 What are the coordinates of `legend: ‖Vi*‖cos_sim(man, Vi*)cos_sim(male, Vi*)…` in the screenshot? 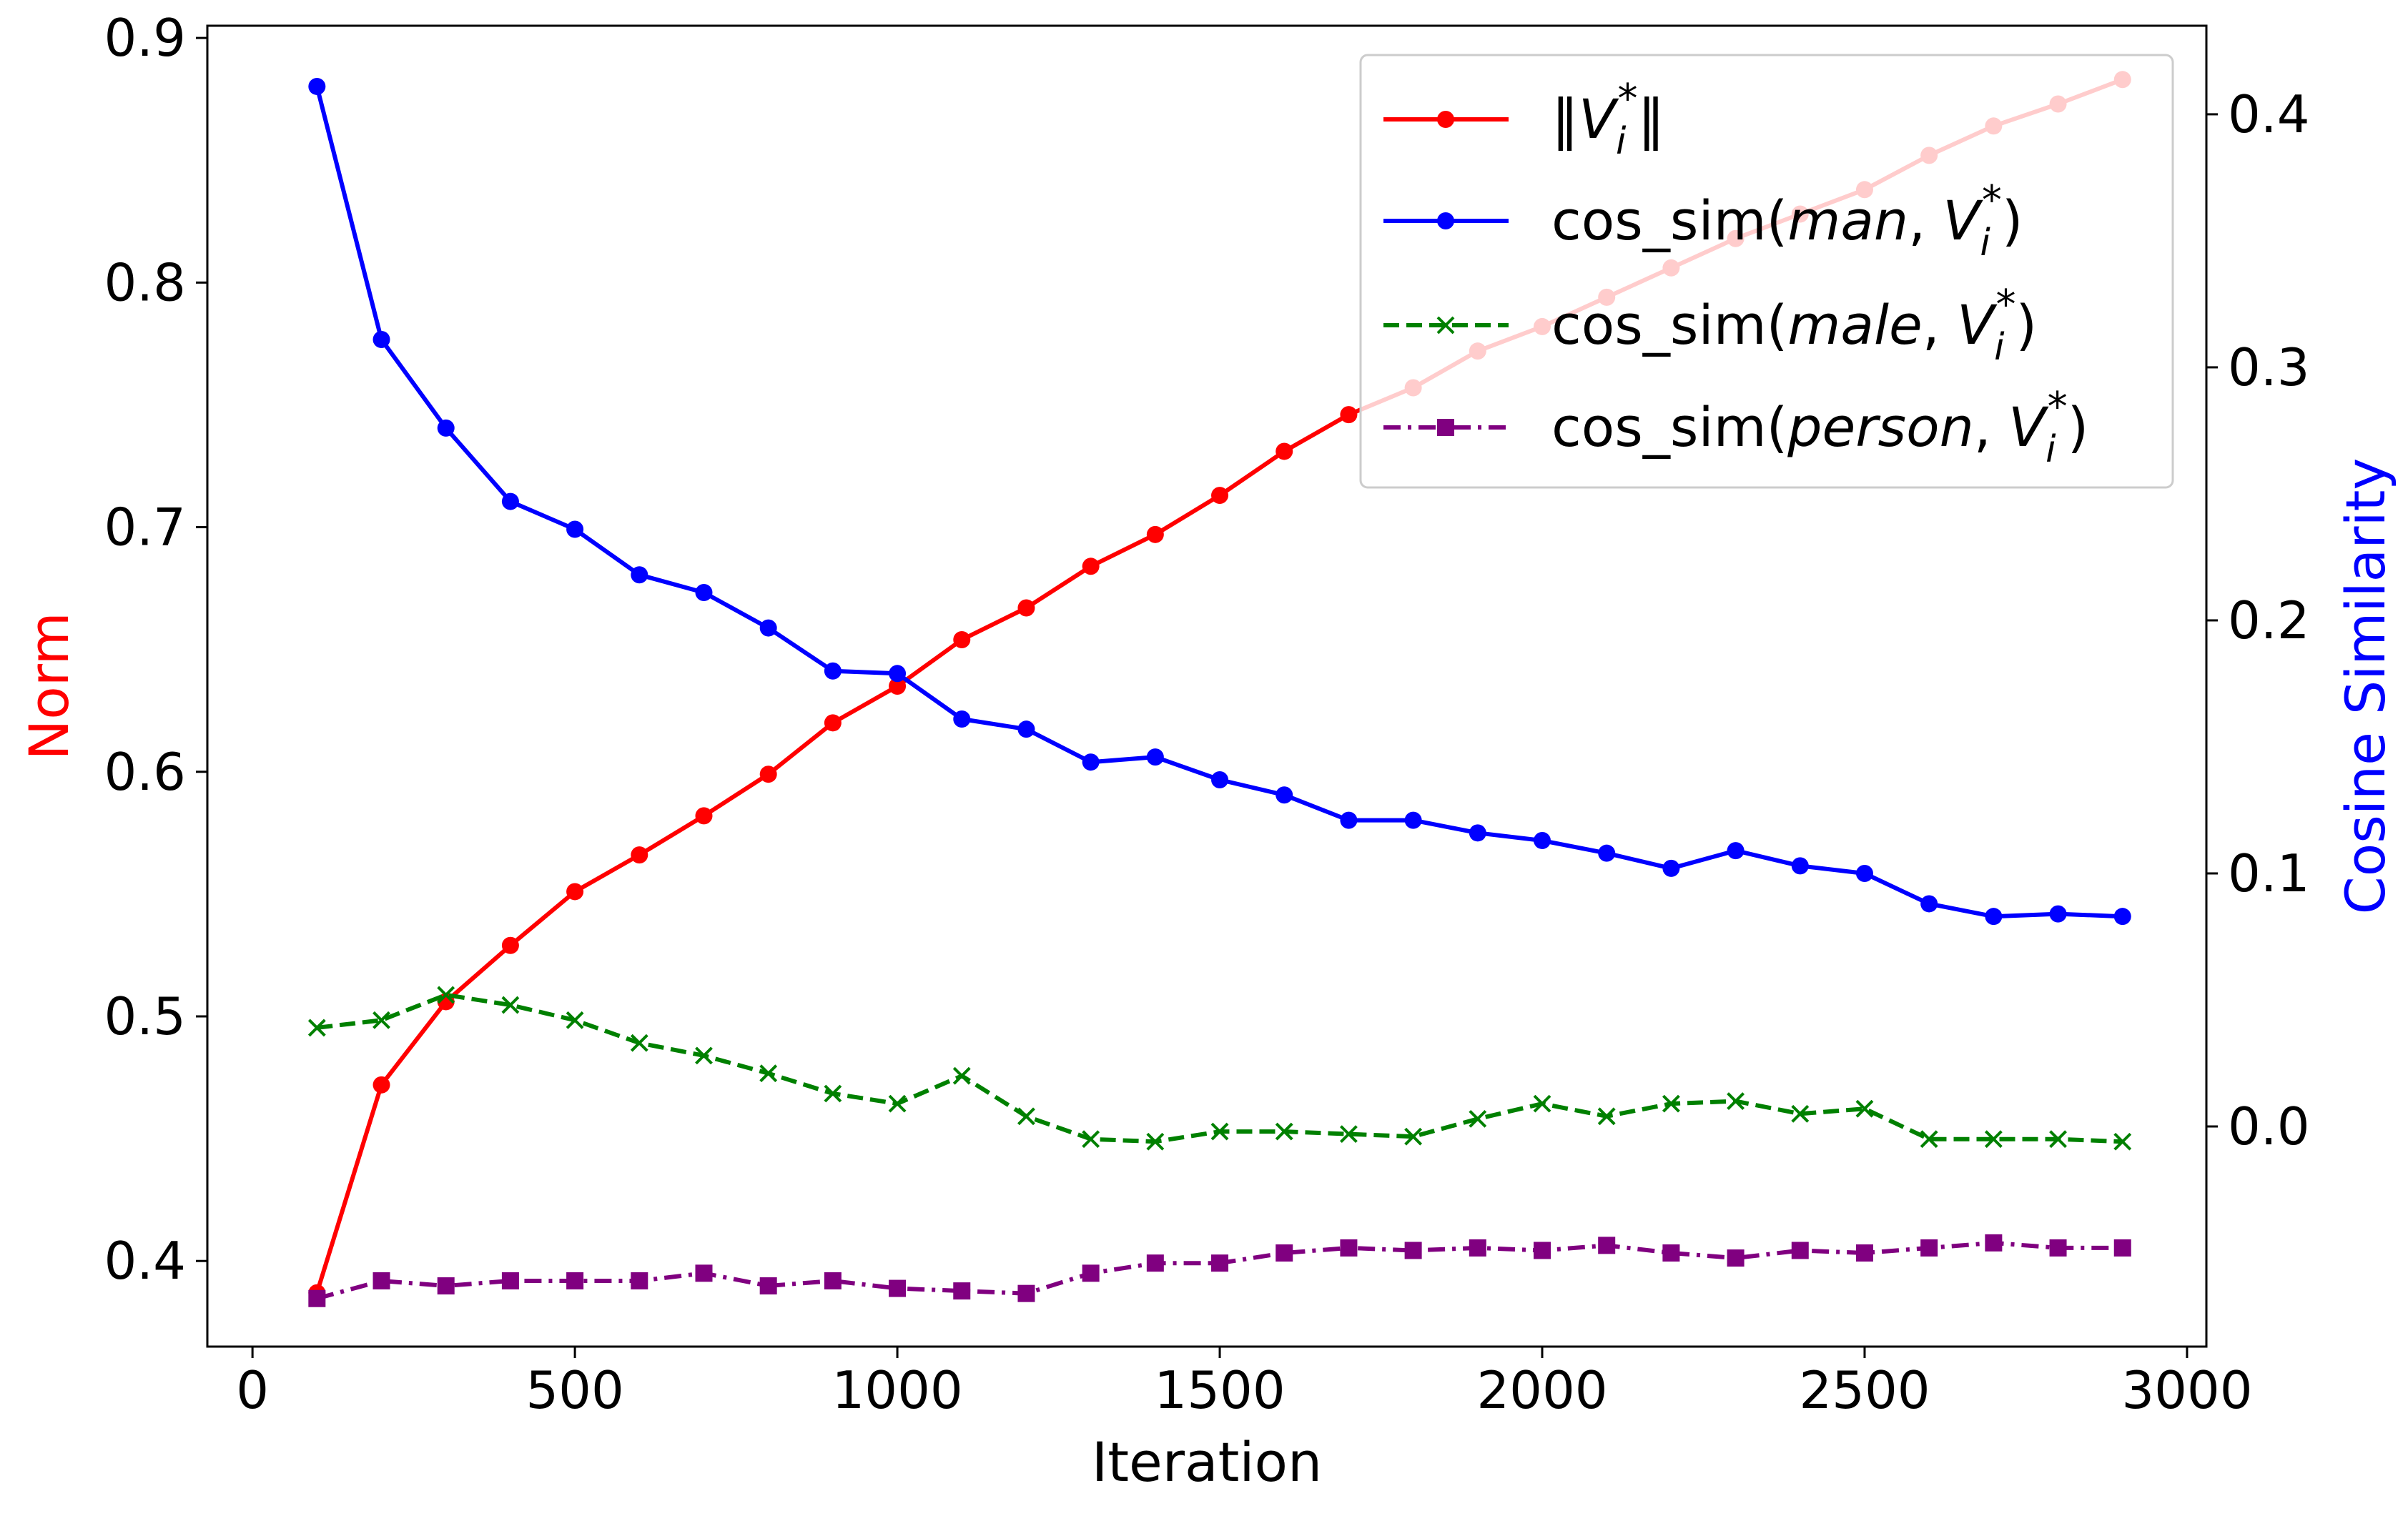 It's located at (1766, 271).